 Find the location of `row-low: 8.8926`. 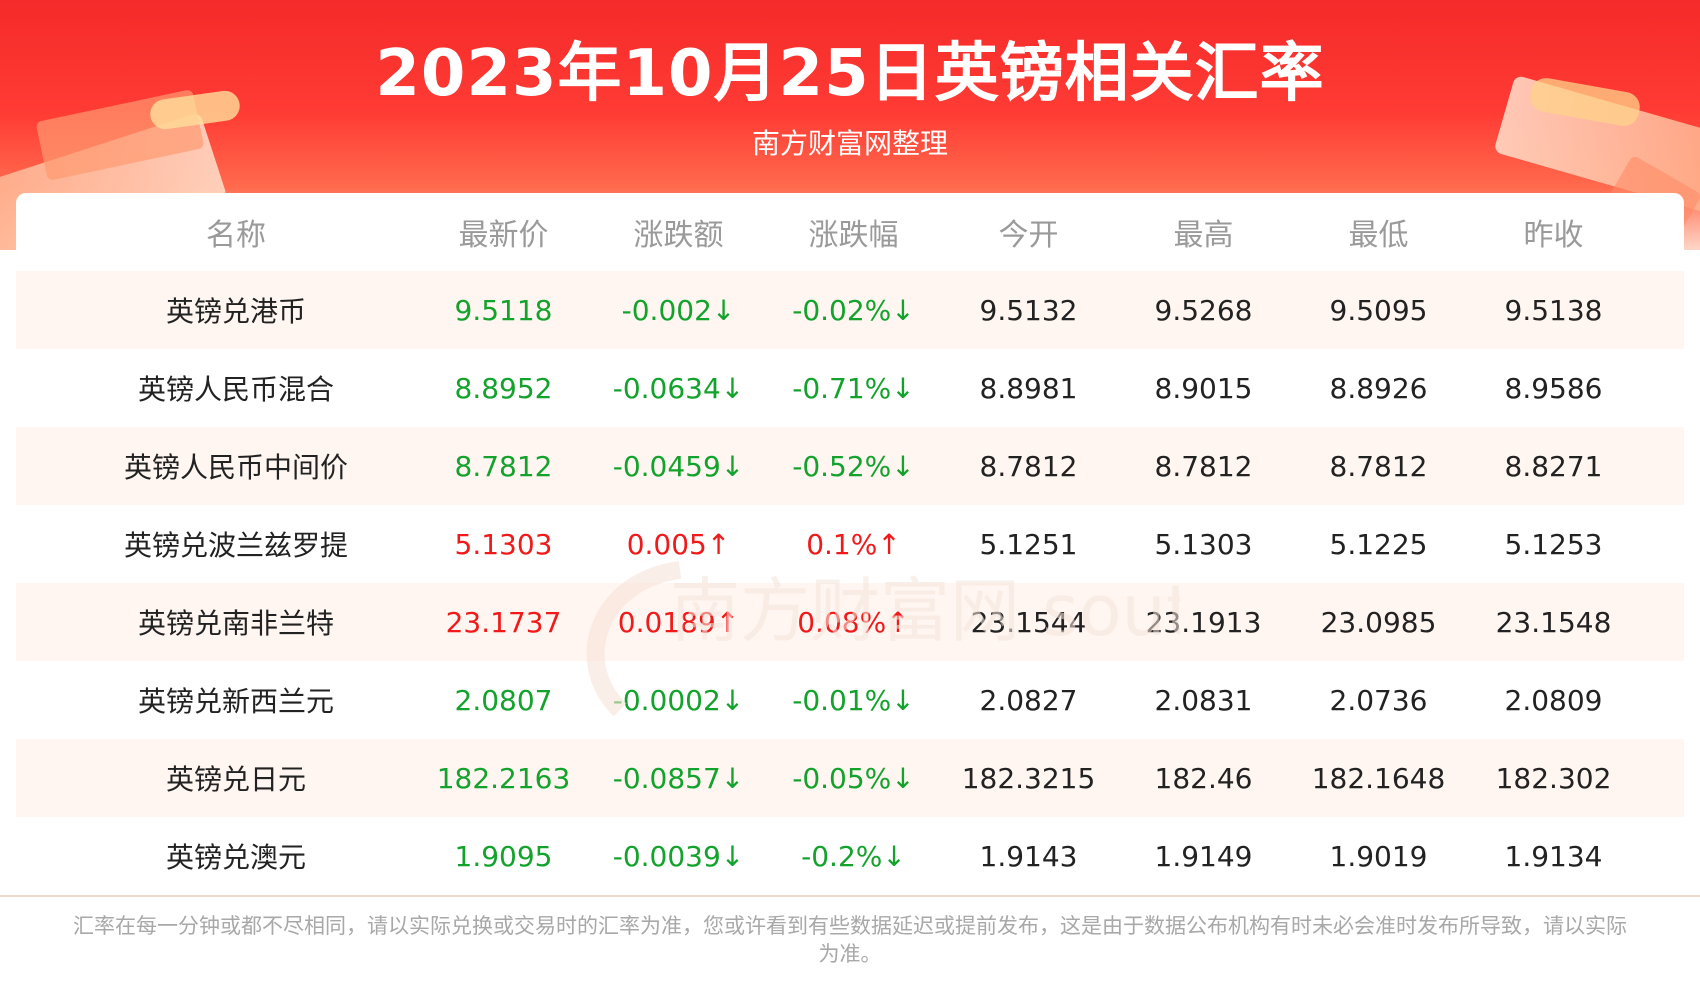

row-low: 8.8926 is located at coordinates (1378, 388).